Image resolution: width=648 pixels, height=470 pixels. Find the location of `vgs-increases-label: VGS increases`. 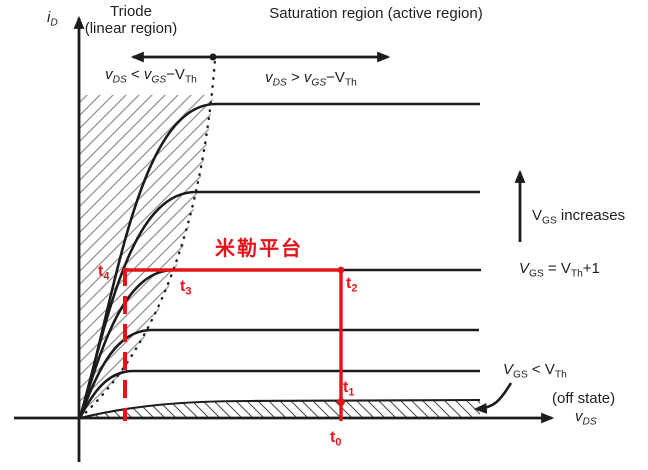

vgs-increases-label: VGS increases is located at coordinates (579, 217).